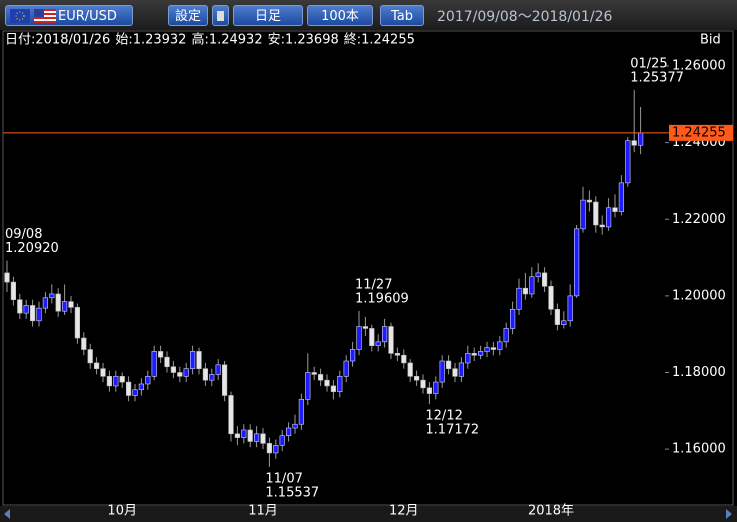 This screenshot has height=522, width=737. Describe the element at coordinates (368, 514) in the screenshot. I see `scrollbar` at that location.